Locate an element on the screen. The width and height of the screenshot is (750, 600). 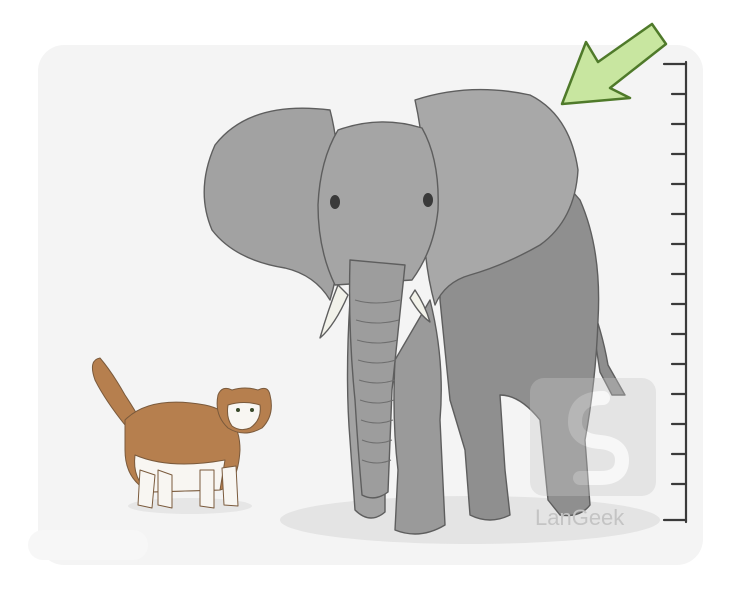
elephant-tusk-right is located at coordinates (420, 306).